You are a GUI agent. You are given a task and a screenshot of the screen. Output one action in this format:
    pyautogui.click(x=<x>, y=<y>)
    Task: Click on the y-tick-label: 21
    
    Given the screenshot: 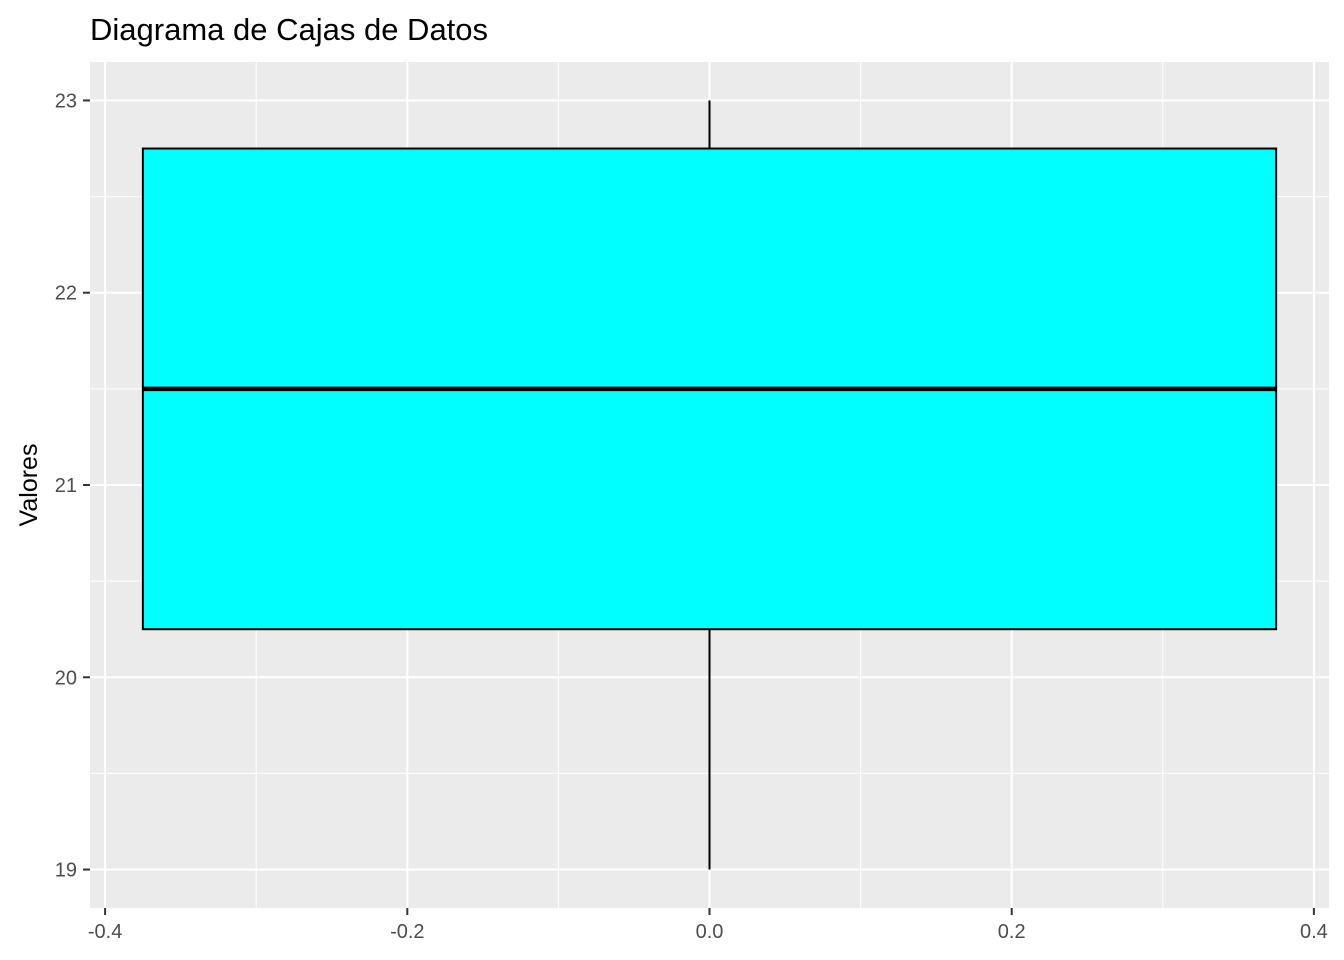 What is the action you would take?
    pyautogui.click(x=66, y=486)
    